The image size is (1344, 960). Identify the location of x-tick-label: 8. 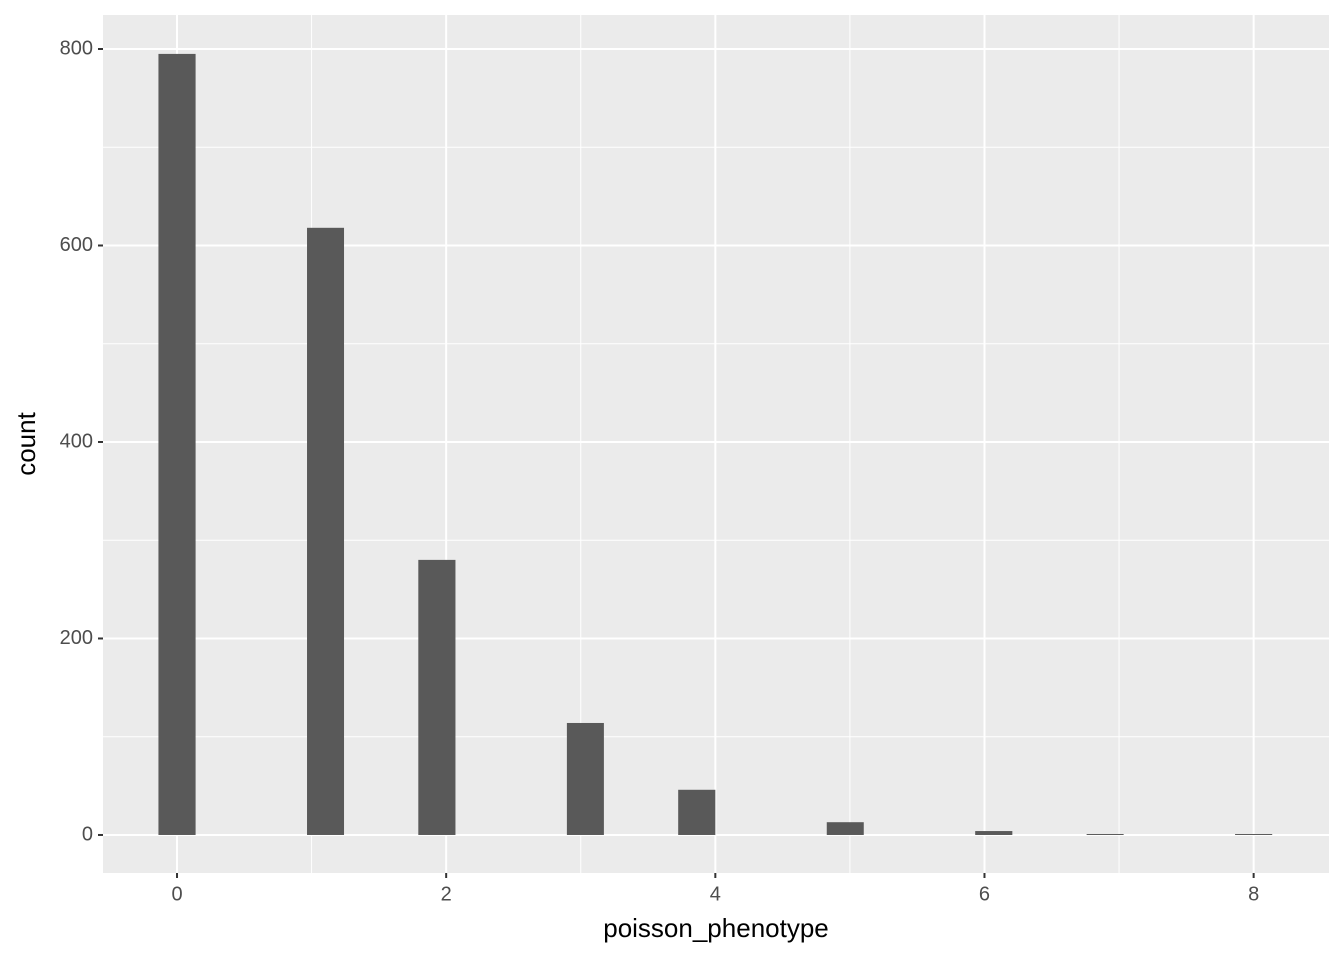
(1253, 894).